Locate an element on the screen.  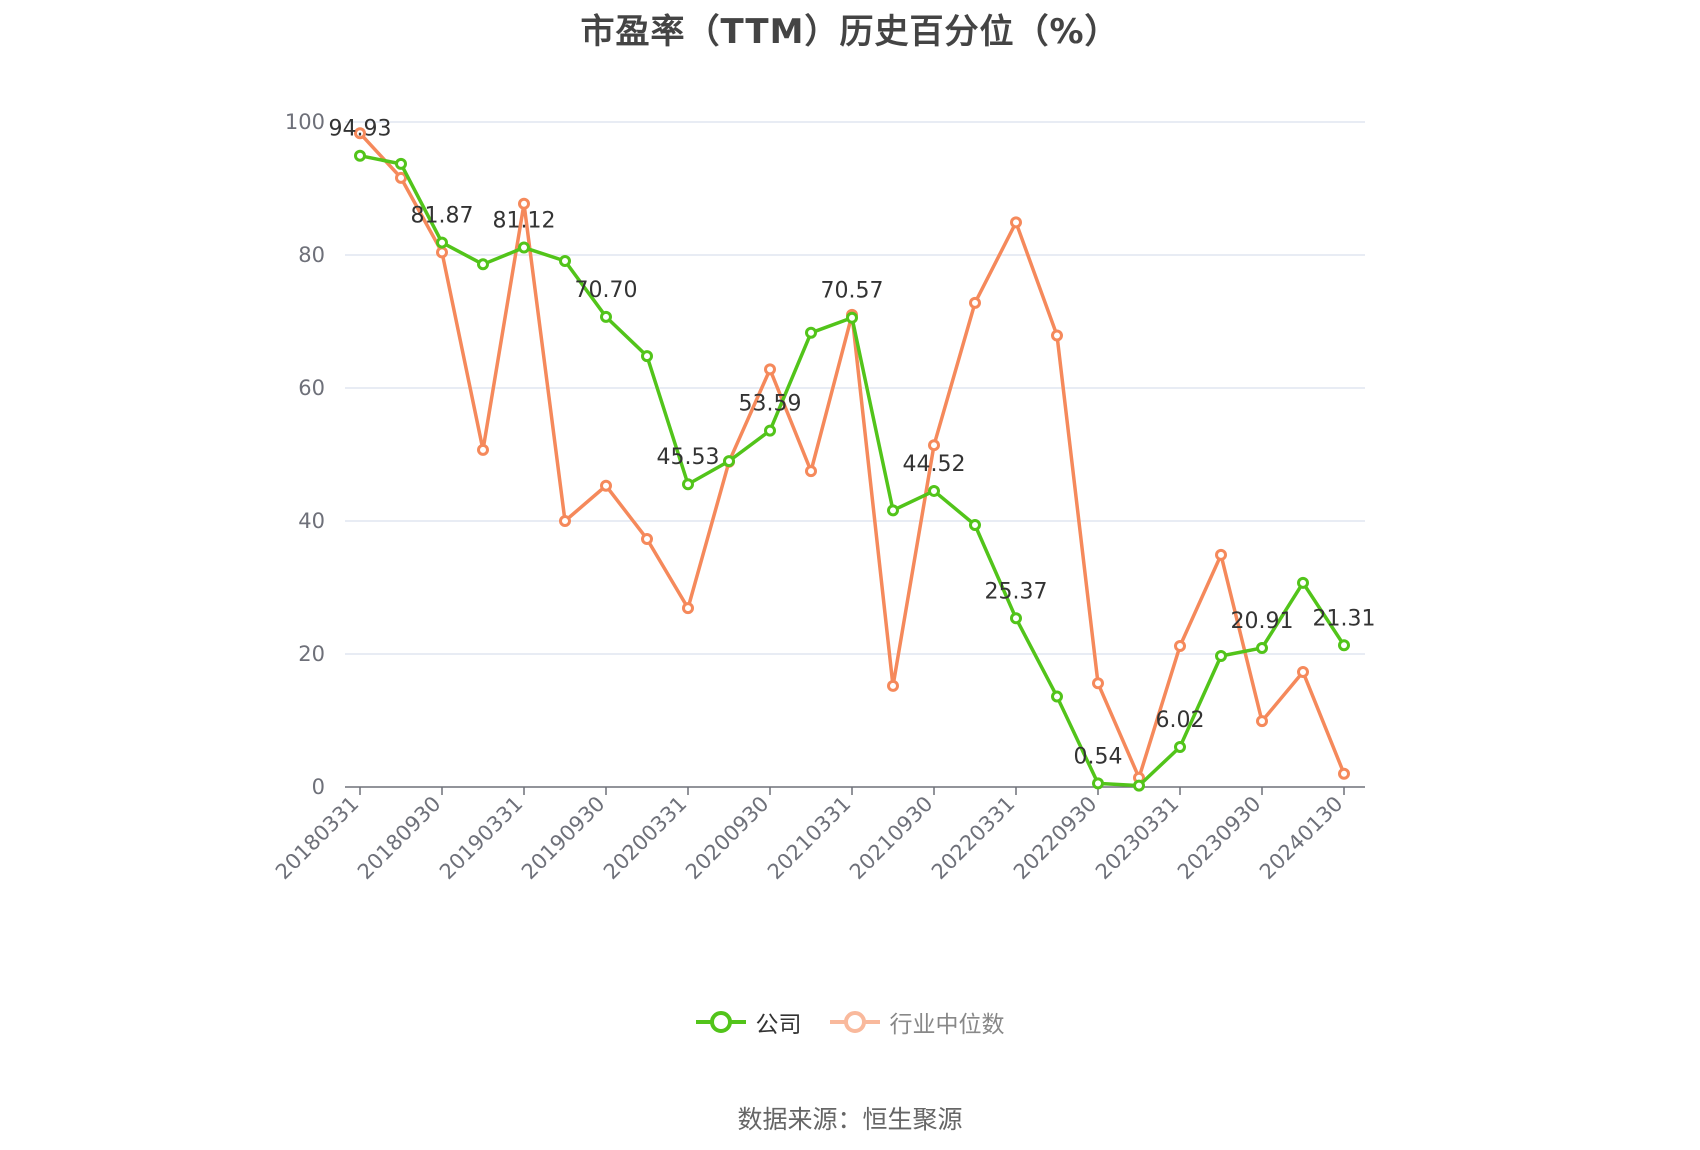
legend-item-industry: 行业中位数 is located at coordinates (917, 1022).